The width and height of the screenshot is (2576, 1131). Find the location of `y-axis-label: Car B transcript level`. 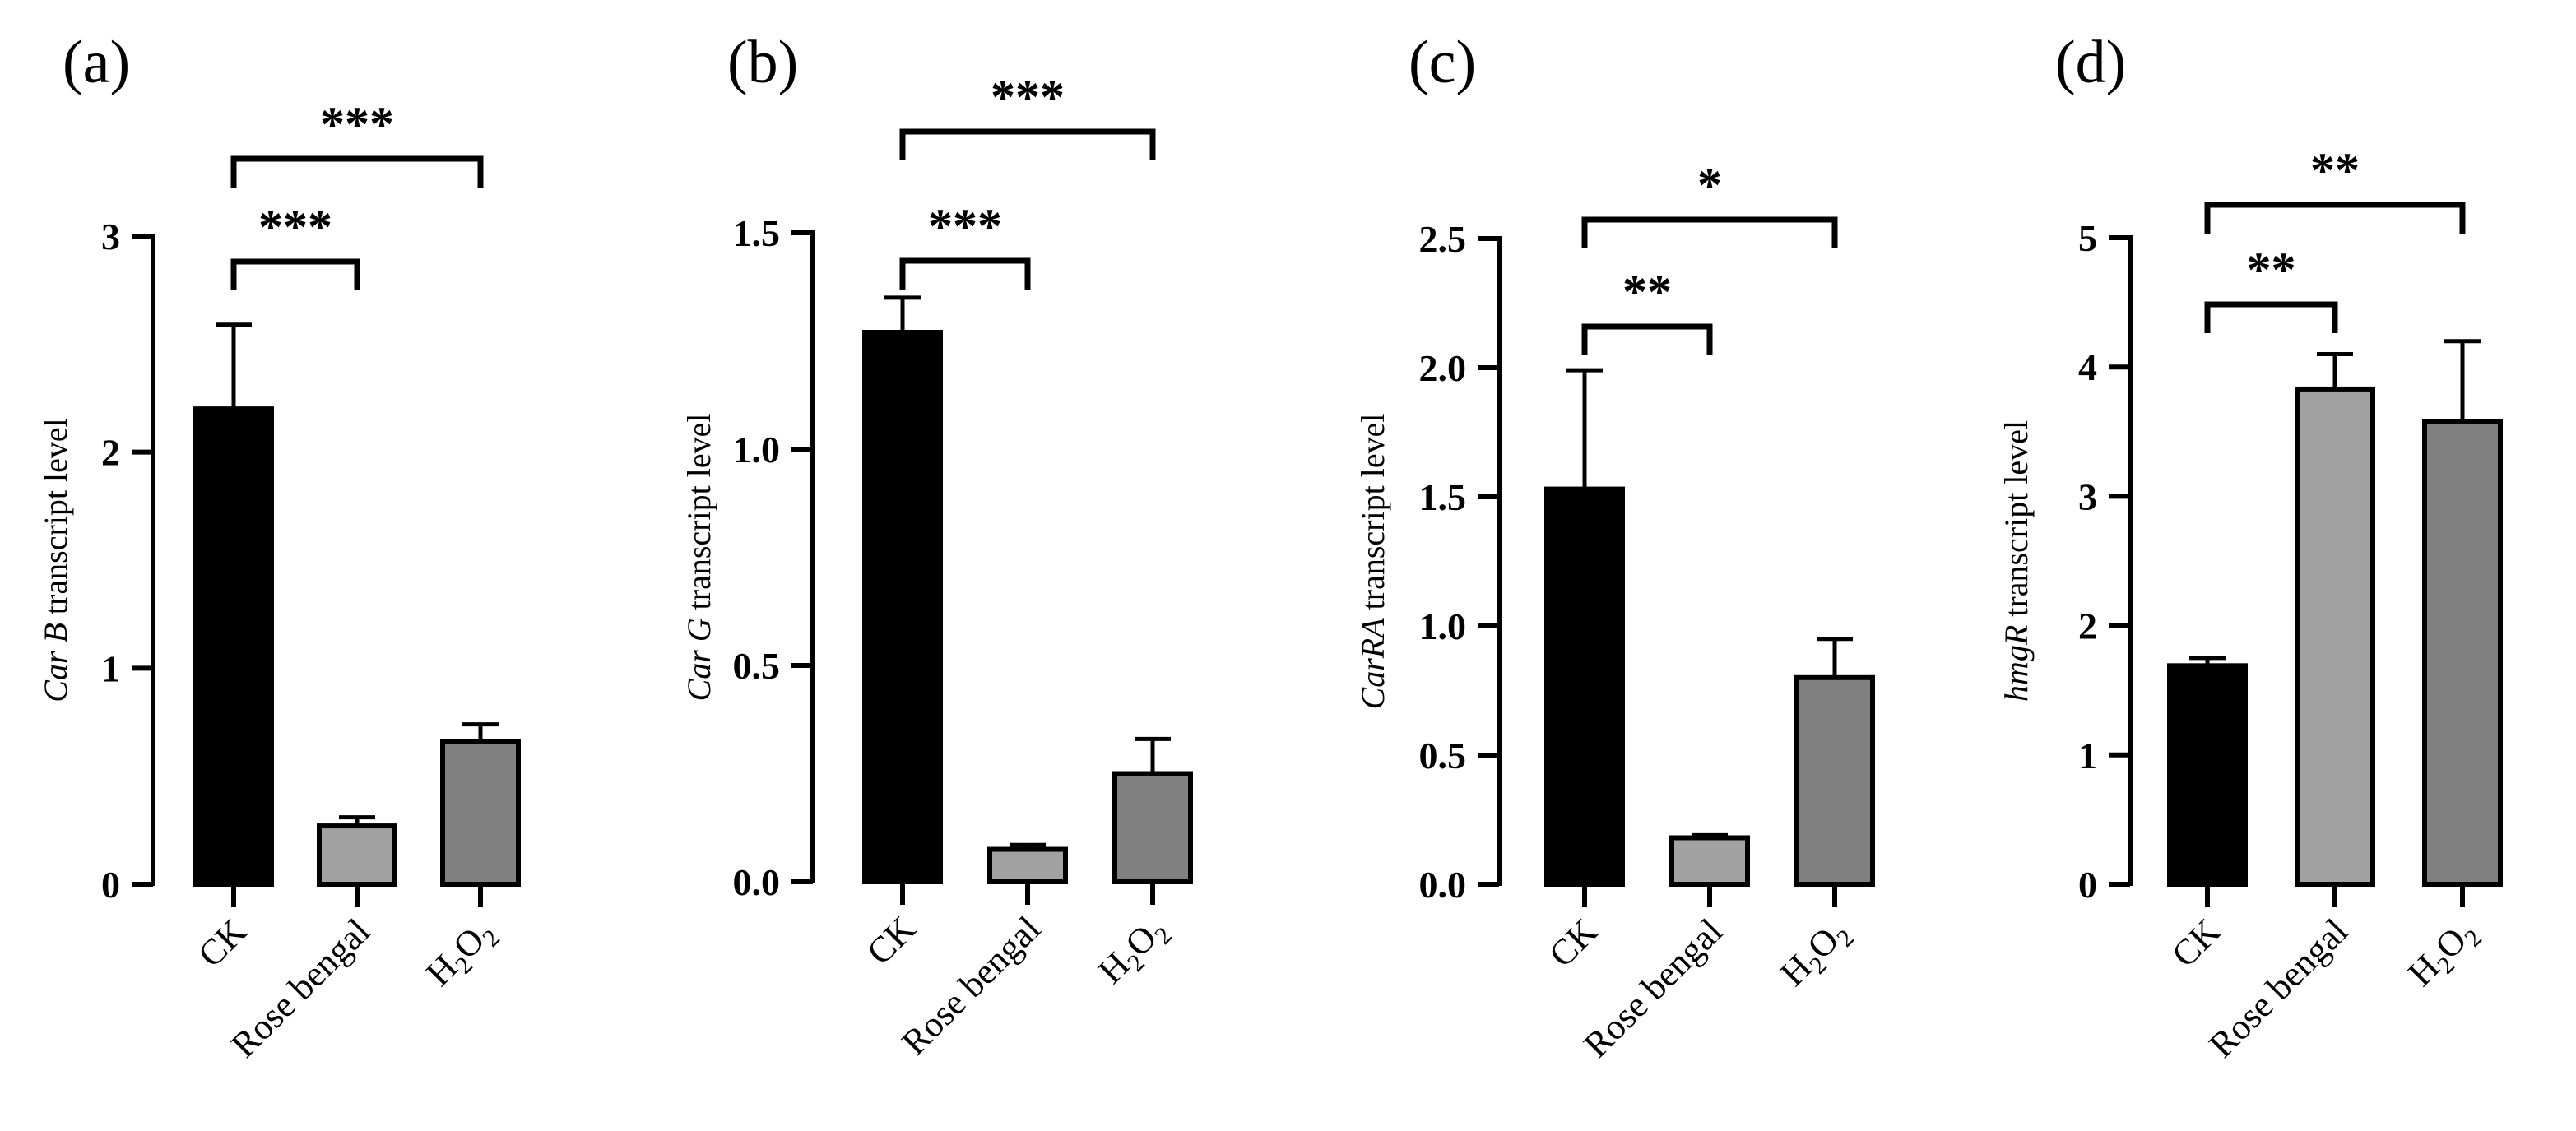

y-axis-label: Car B transcript level is located at coordinates (56, 560).